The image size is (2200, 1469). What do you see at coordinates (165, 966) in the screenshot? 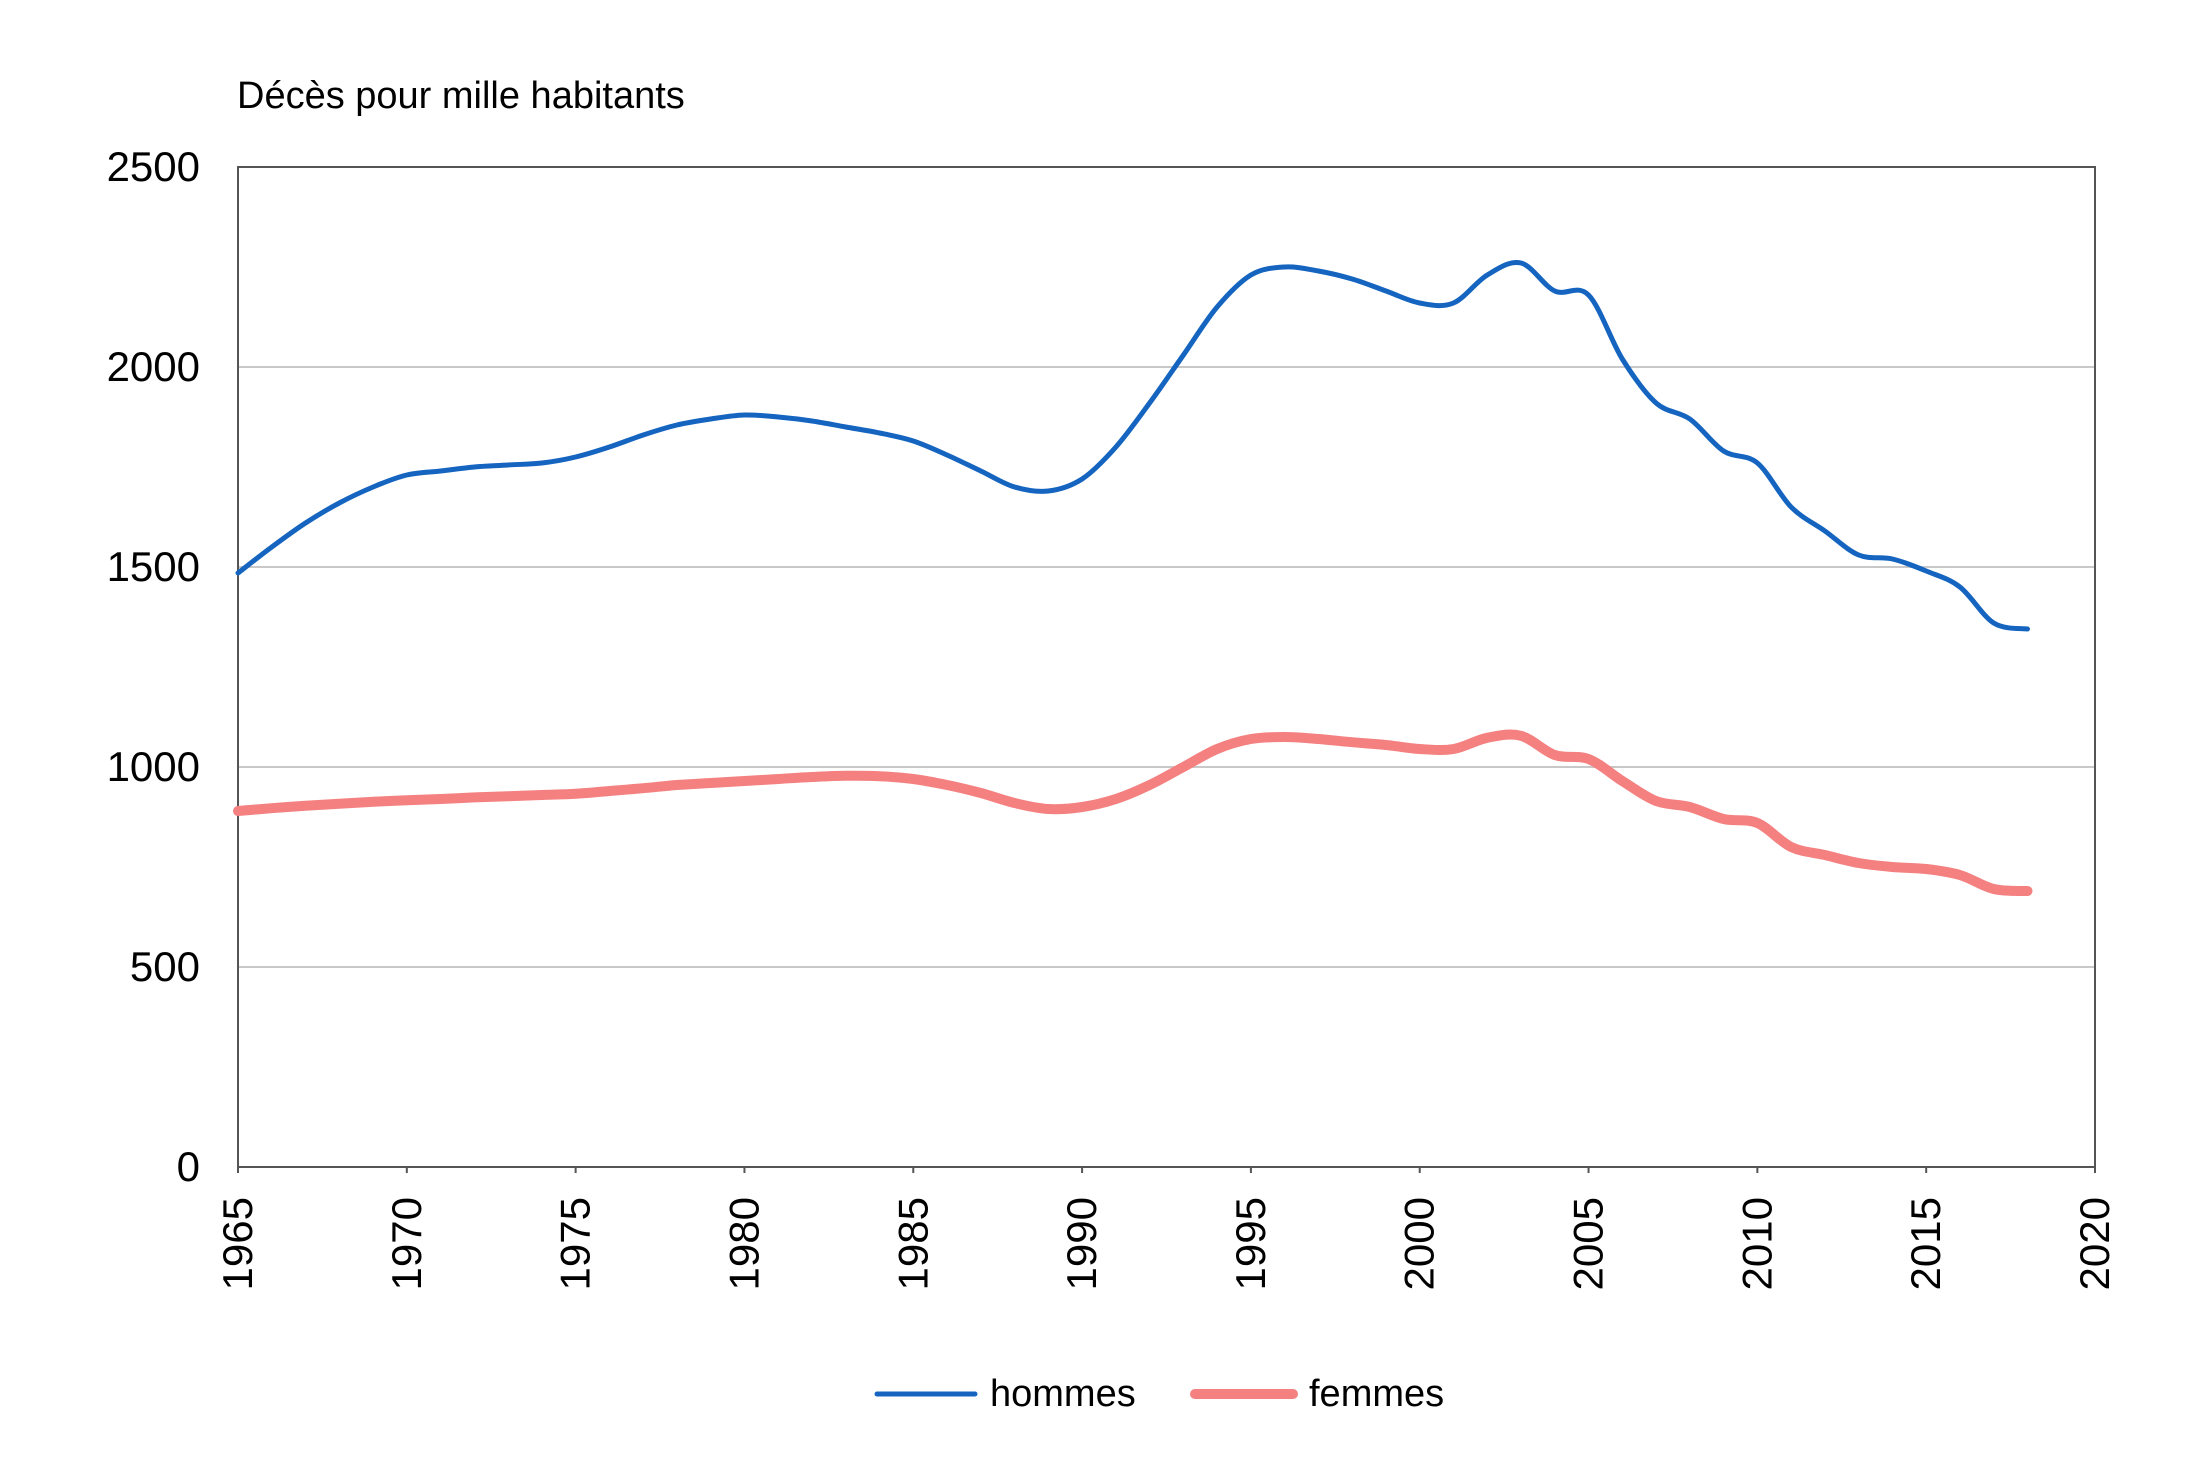
I see `y-tick-label: 500` at bounding box center [165, 966].